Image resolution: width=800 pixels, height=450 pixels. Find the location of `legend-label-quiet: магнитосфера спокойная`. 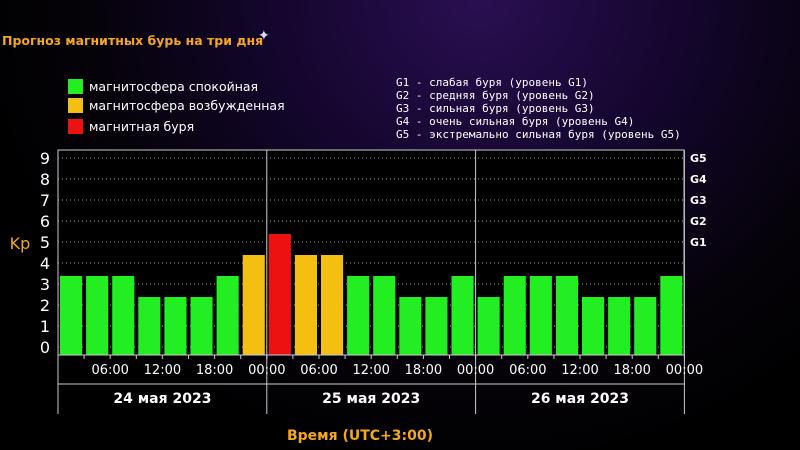

legend-label-quiet: магнитосфера спокойная is located at coordinates (174, 86).